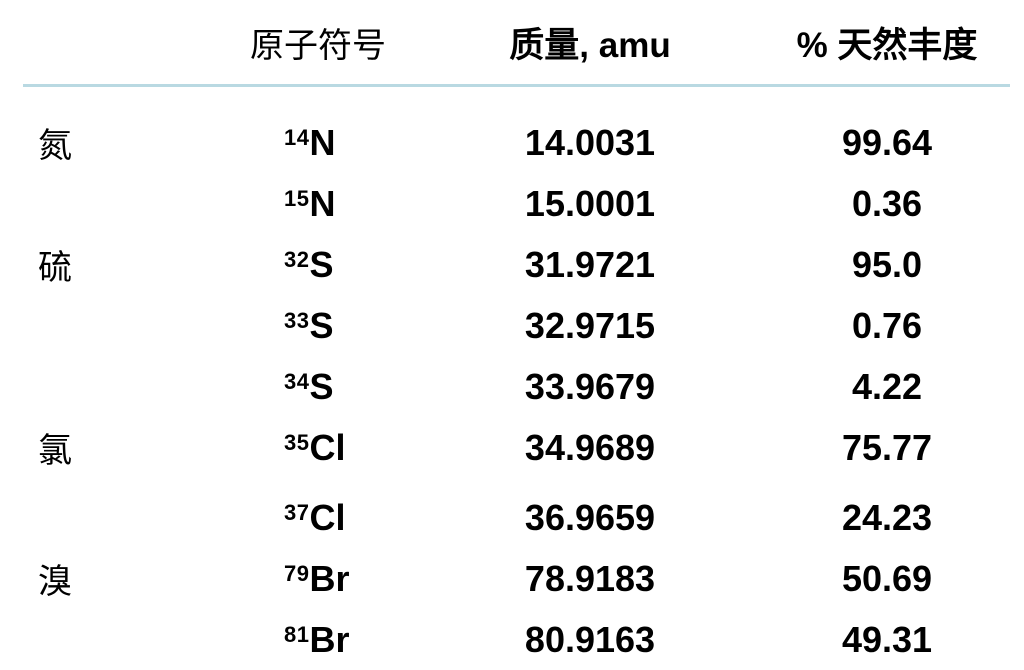 This screenshot has height=670, width=1024. What do you see at coordinates (355, 387) in the screenshot?
I see `isotope-symbol: 34S` at bounding box center [355, 387].